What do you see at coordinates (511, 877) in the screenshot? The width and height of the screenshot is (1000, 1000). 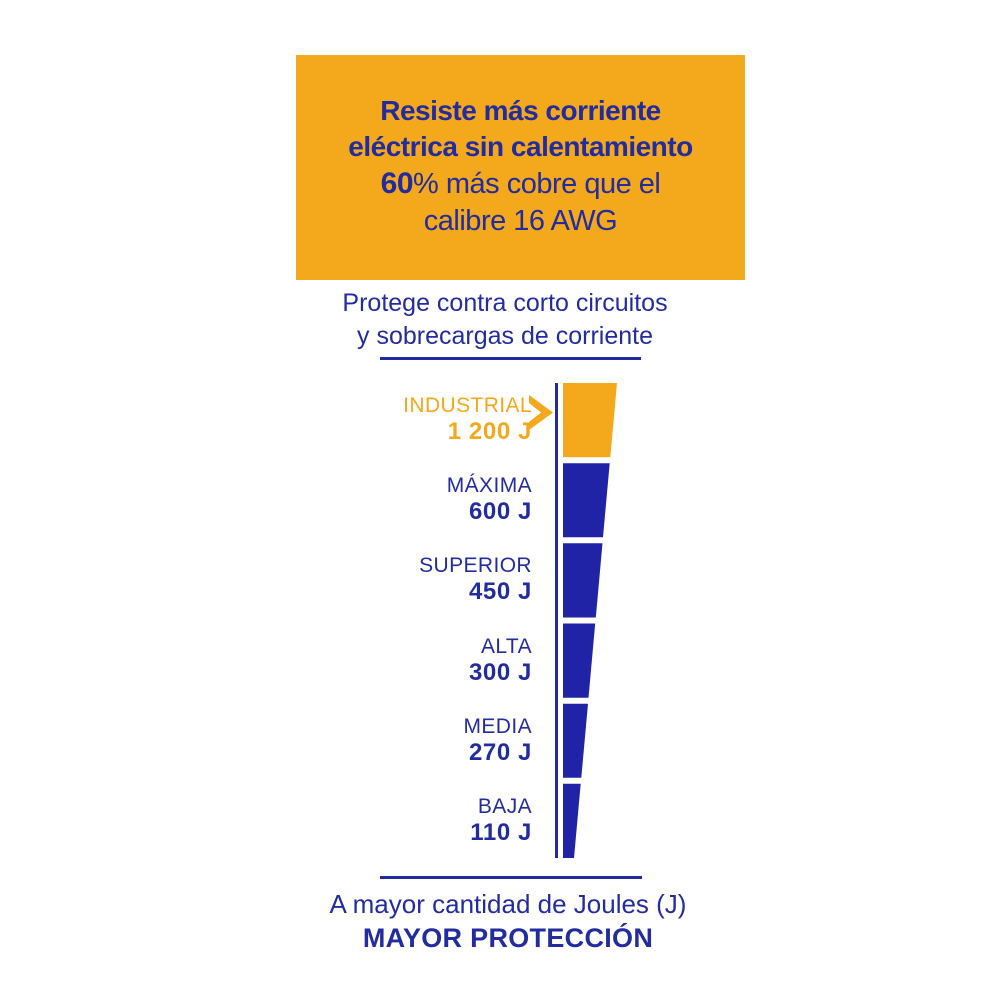 I see `bottom-divider-rule` at bounding box center [511, 877].